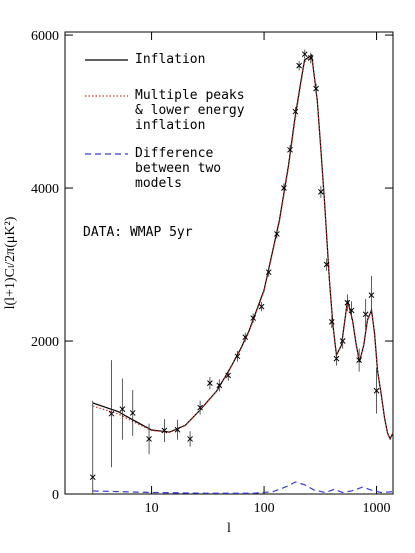 This screenshot has width=415, height=553. What do you see at coordinates (138, 232) in the screenshot?
I see `annotation: DATA: WMAP 5yr` at bounding box center [138, 232].